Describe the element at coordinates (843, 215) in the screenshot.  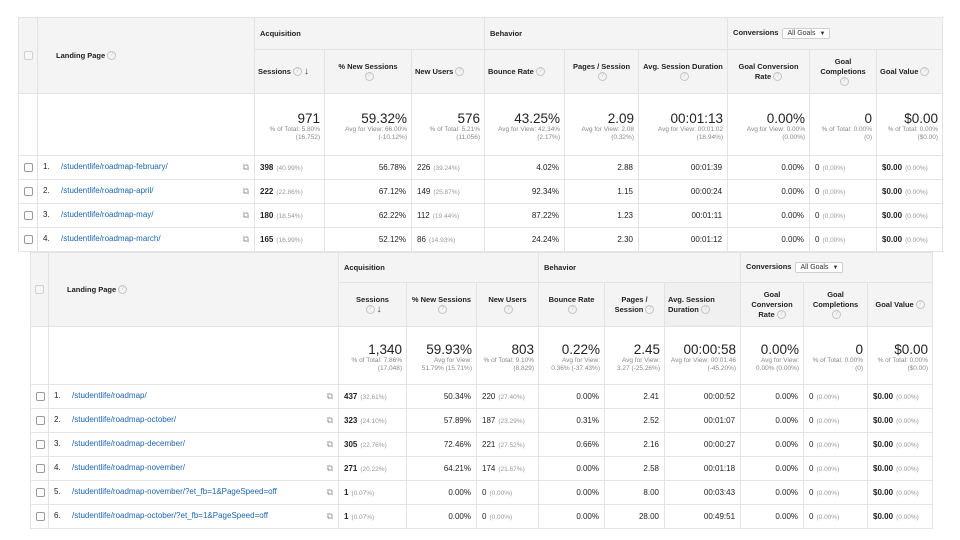
I see `goal-completions-cell: 0 (0.00%)` at that location.